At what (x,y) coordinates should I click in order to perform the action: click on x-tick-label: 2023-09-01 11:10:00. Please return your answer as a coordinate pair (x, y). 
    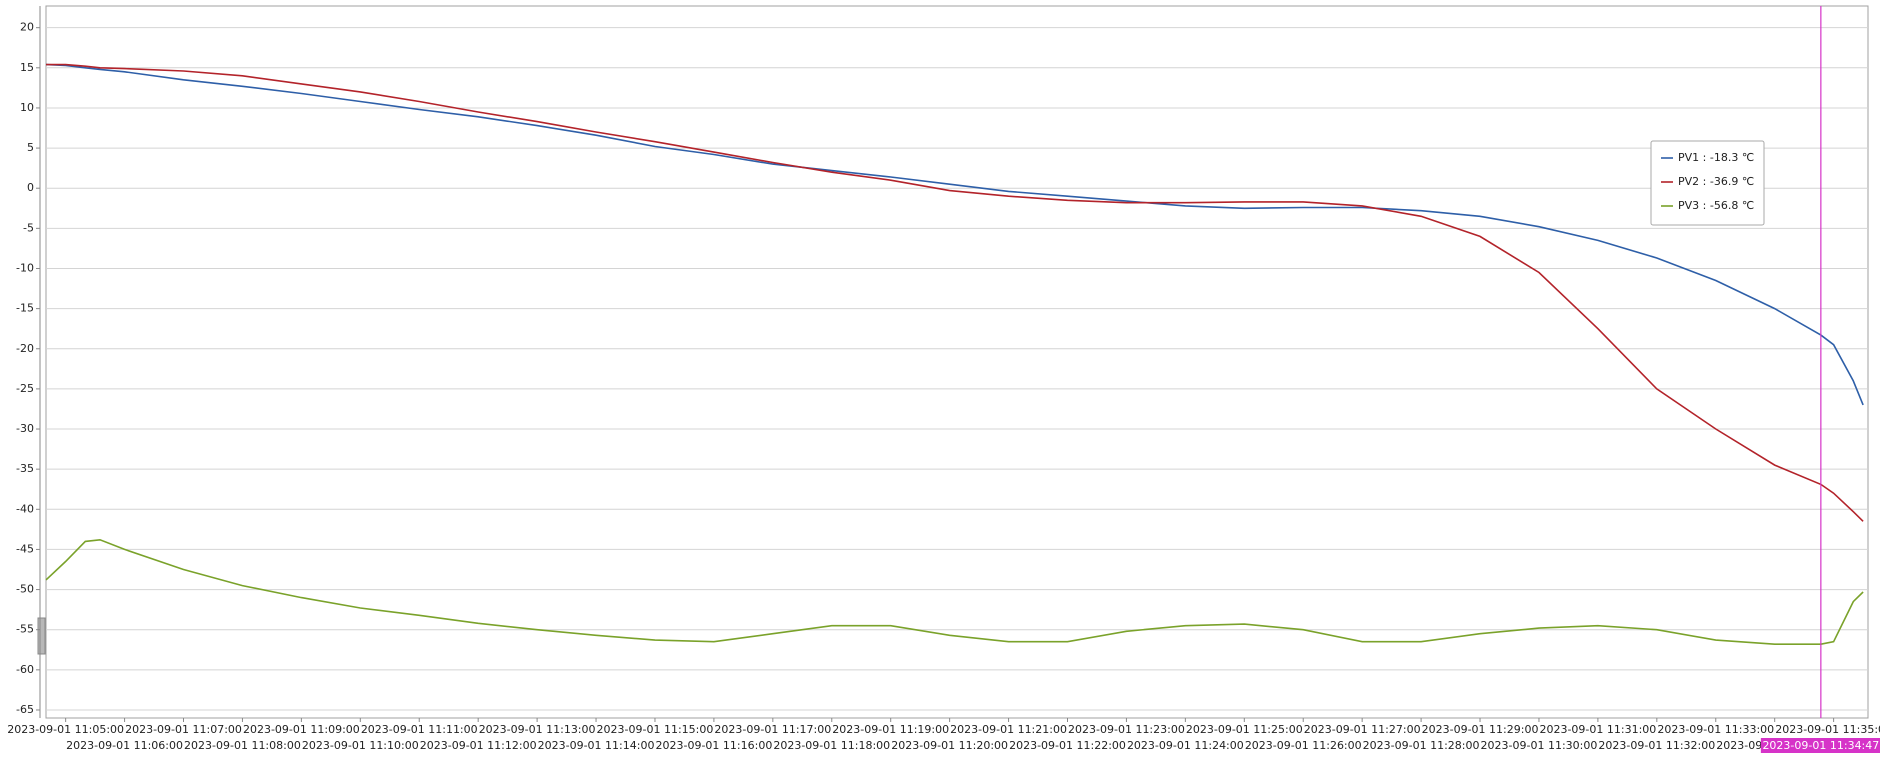
    Looking at the image, I should click on (360, 745).